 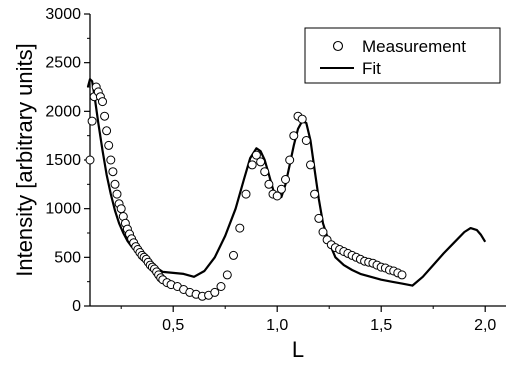 What do you see at coordinates (414, 46) in the screenshot?
I see `legend-measurement-label: Measurement` at bounding box center [414, 46].